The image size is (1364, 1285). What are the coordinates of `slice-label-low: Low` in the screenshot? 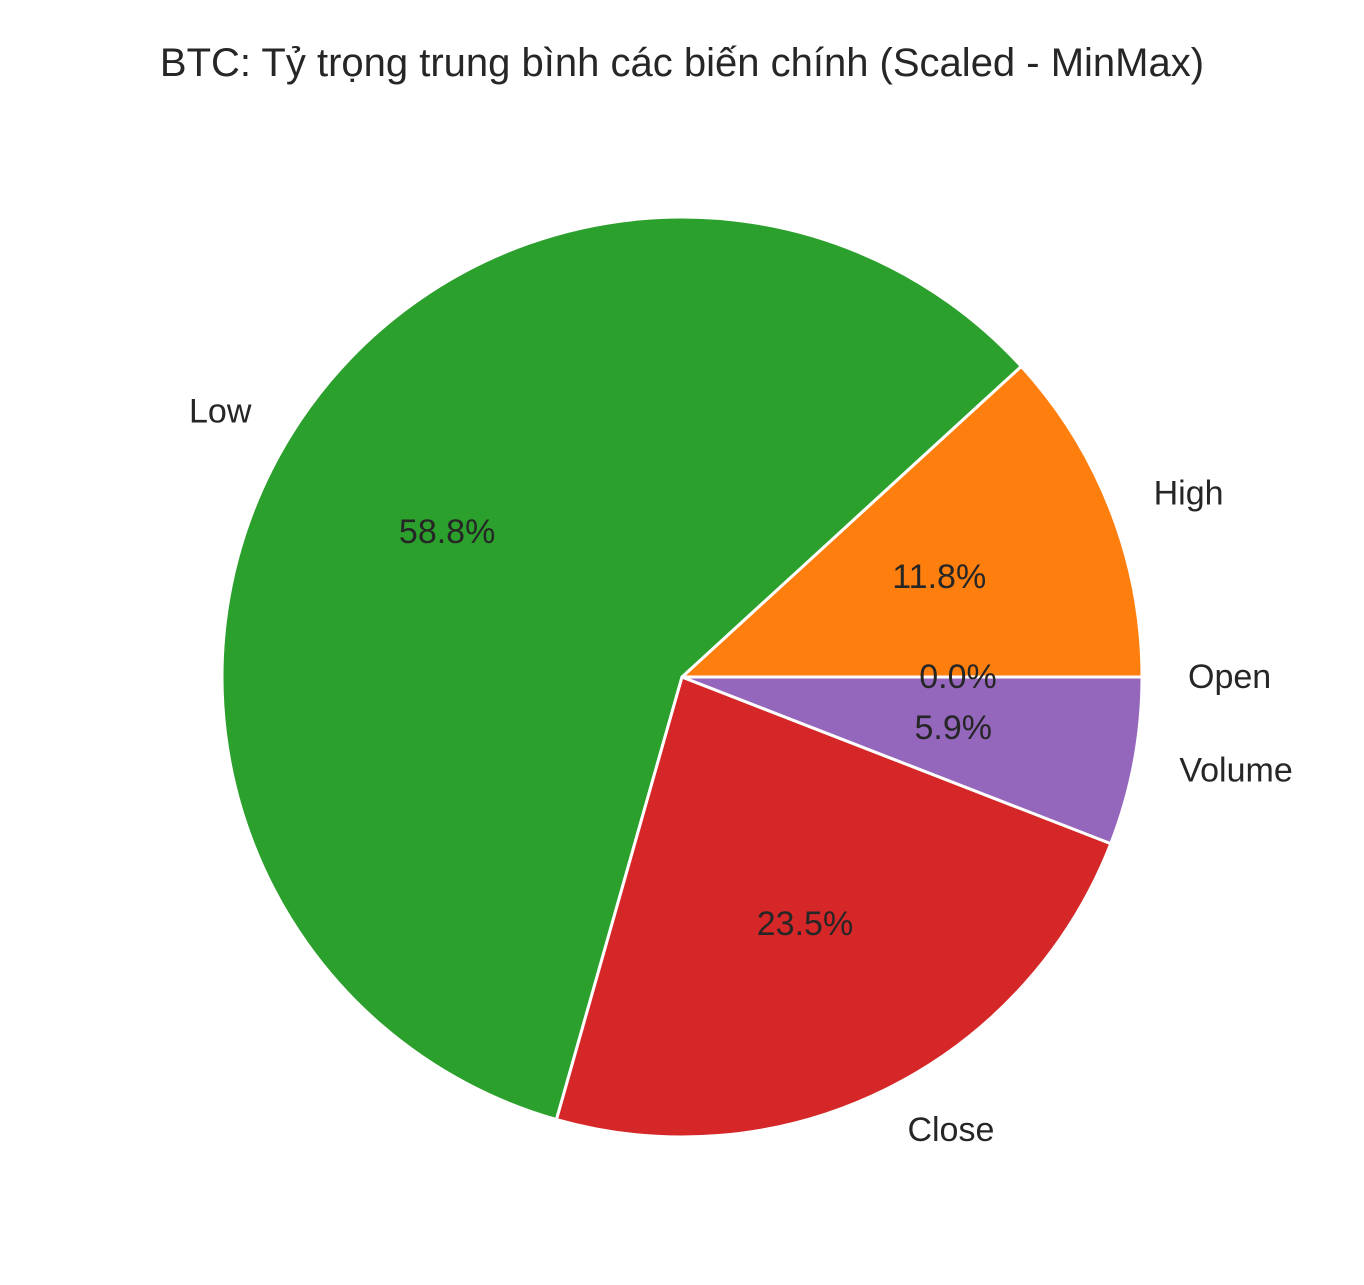 It's located at (220, 411).